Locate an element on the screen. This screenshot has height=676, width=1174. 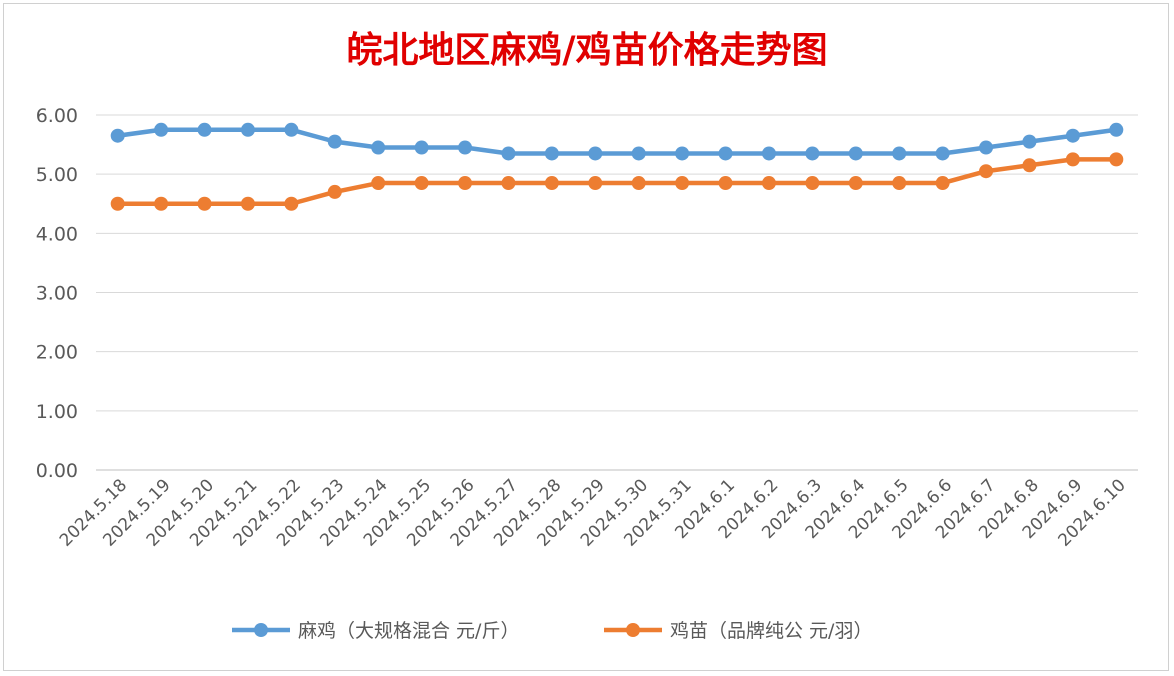
y-tick-label: 1.00 is located at coordinates (57, 412).